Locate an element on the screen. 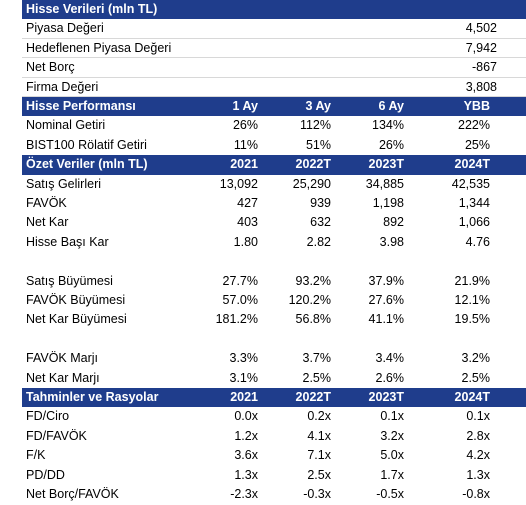  table-row: Net Kar Marjı 3.1% 2.5% 2.6% 2.5% is located at coordinates (274, 378).